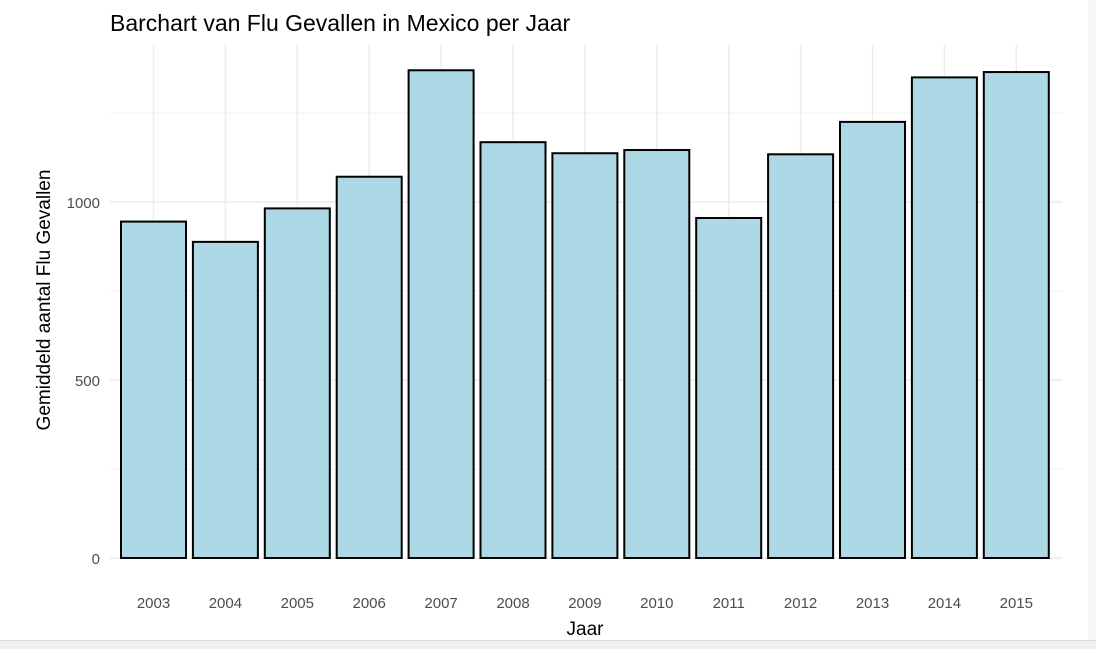 The image size is (1096, 653). Describe the element at coordinates (87, 381) in the screenshot. I see `y-tick-label: 500` at that location.